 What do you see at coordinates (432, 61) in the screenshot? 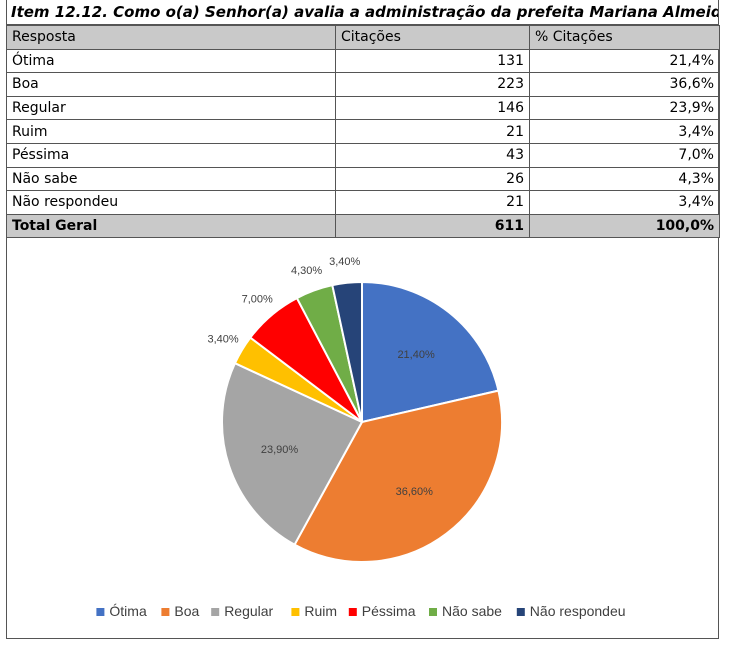
I see `row-count: 131` at bounding box center [432, 61].